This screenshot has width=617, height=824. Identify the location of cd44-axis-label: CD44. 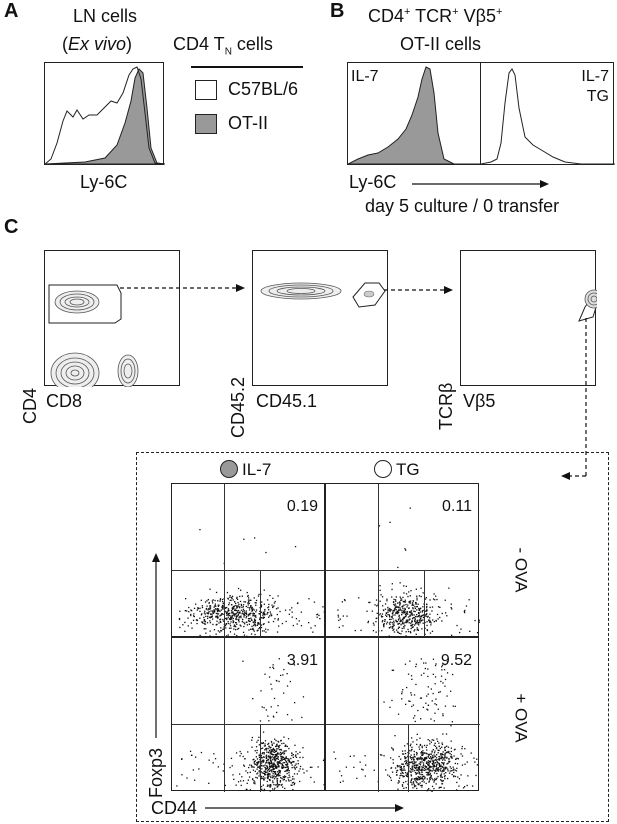
(174, 808).